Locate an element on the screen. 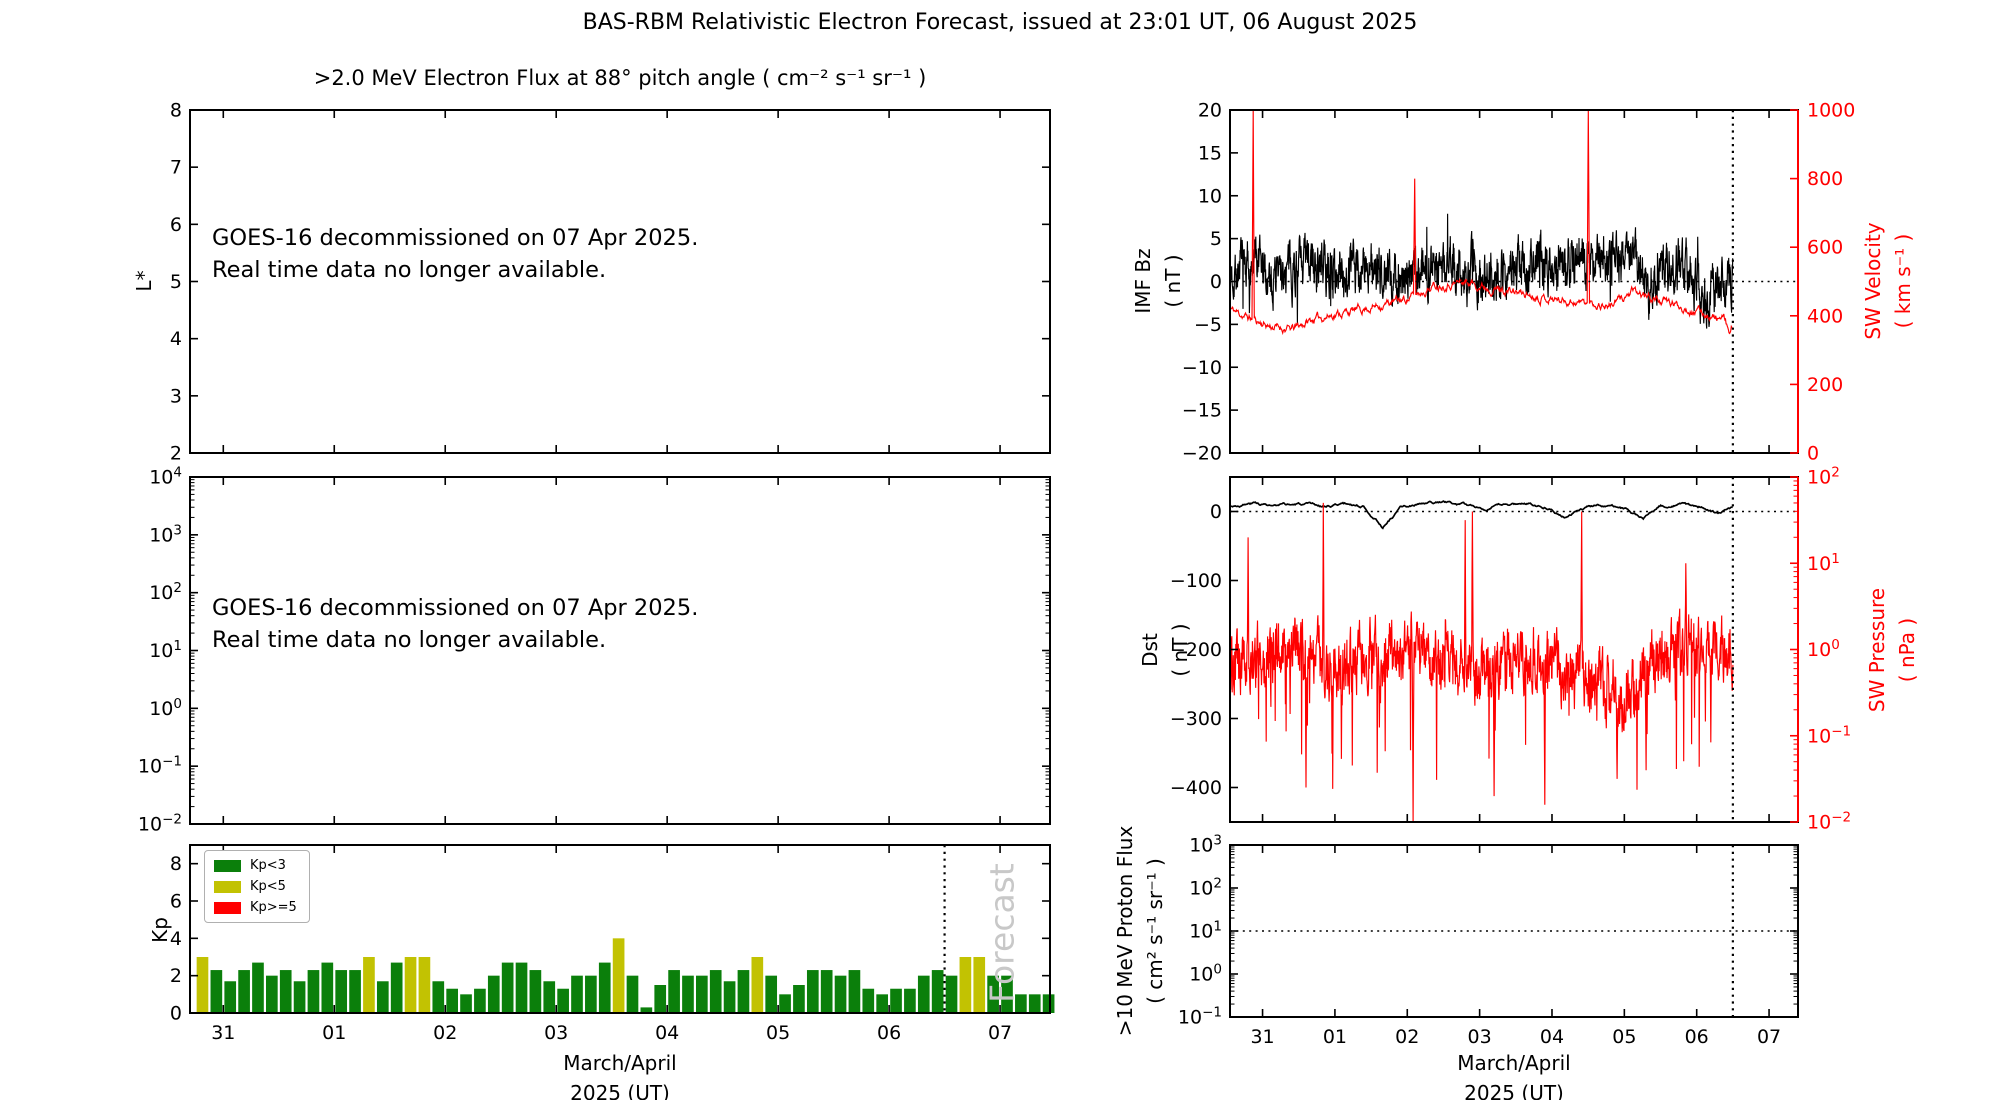 This screenshot has height=1100, width=2000. legend-label: Kp<5 is located at coordinates (268, 886).